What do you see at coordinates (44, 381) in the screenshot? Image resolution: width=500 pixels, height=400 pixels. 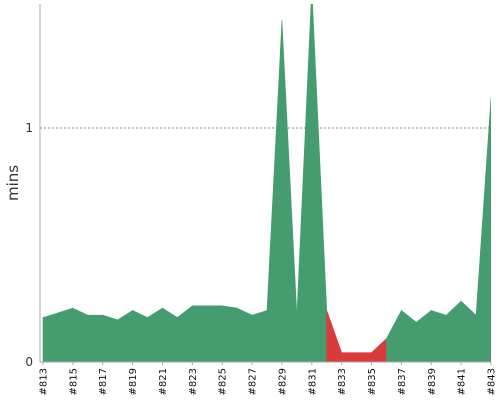 I see `x-tick-label: #813` at bounding box center [44, 381].